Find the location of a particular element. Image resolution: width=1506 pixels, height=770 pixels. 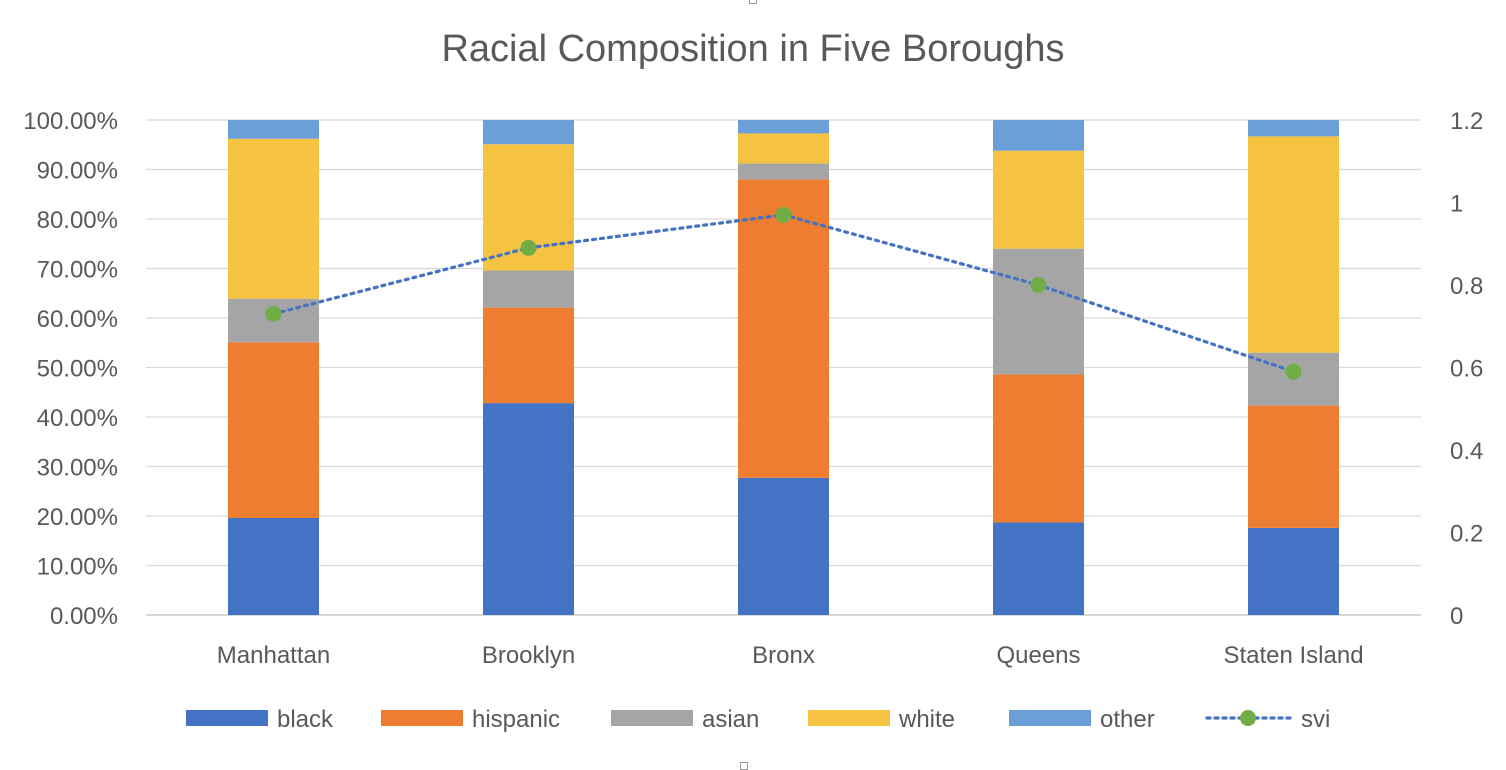

y-tick-label: 20.00% is located at coordinates (77, 517).